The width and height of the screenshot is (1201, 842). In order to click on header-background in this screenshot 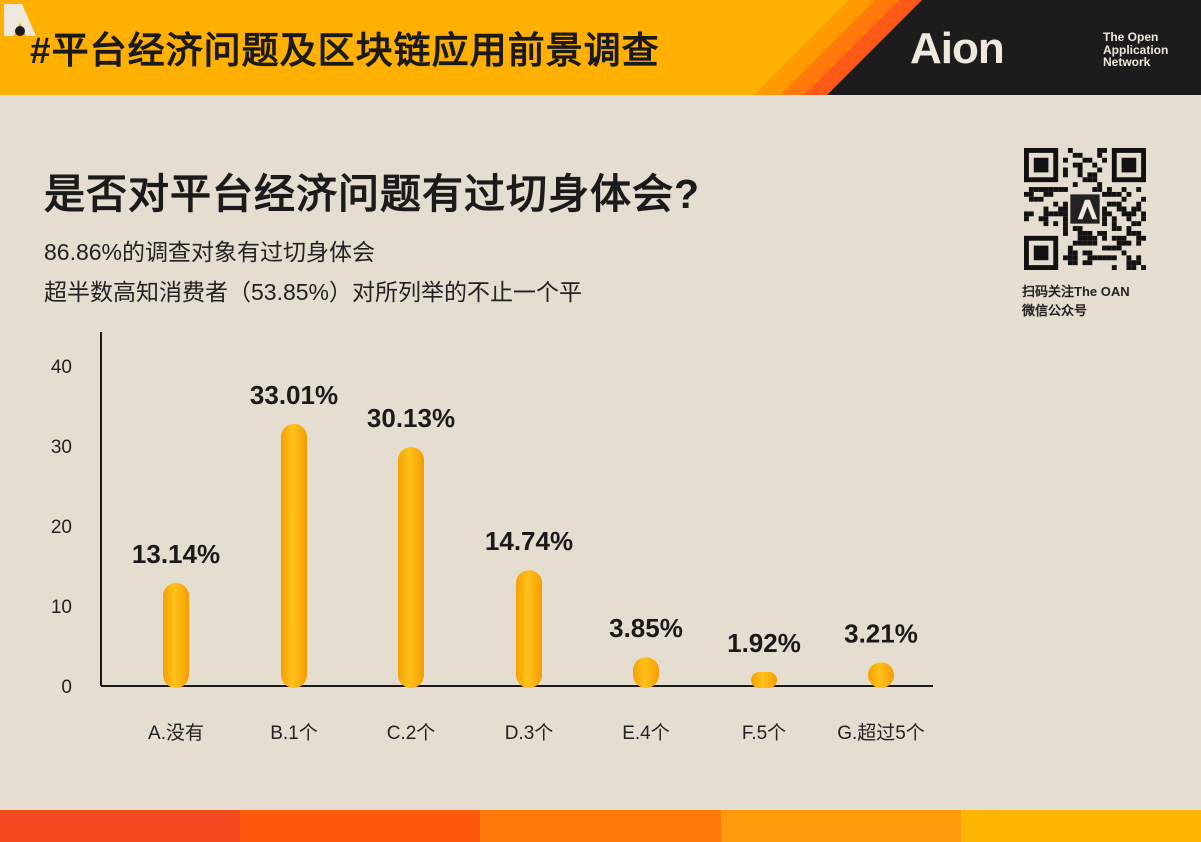, I will do `click(600, 47)`.